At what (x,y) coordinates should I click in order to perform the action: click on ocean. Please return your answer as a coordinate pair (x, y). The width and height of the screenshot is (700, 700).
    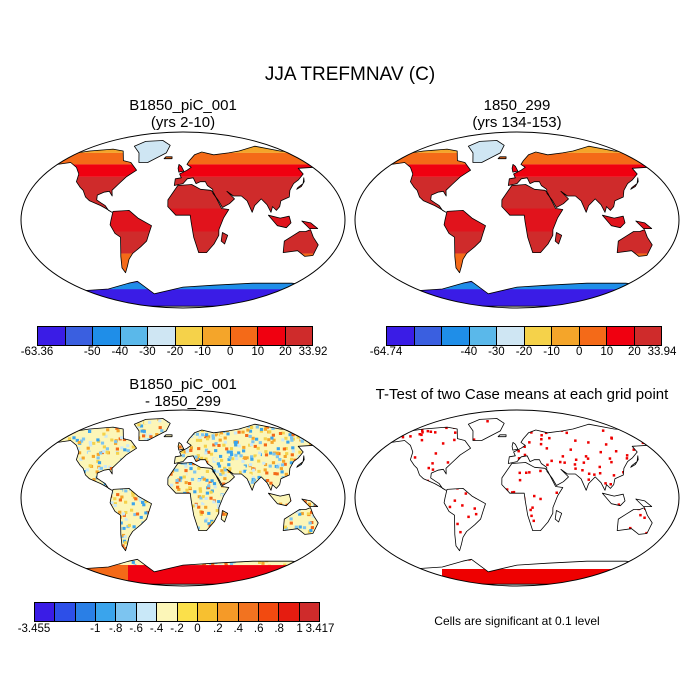
    Looking at the image, I should click on (183, 498).